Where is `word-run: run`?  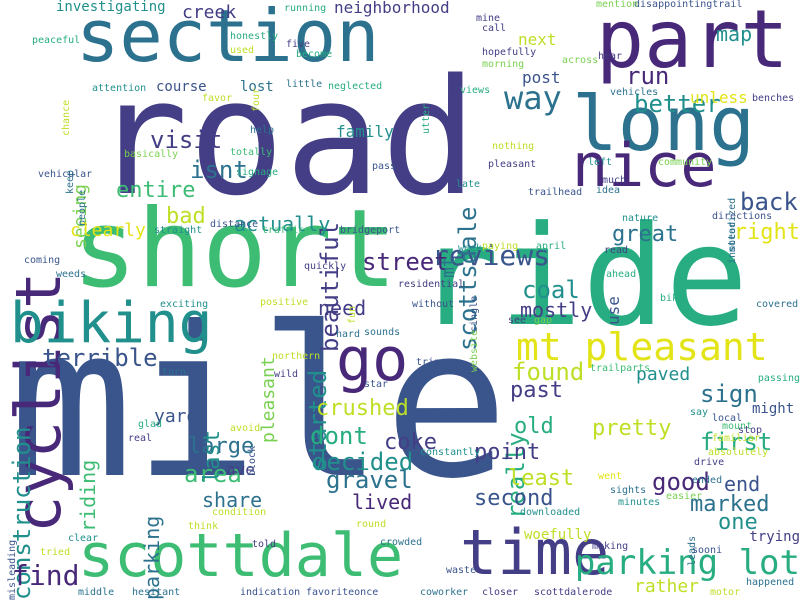 word-run: run is located at coordinates (648, 76).